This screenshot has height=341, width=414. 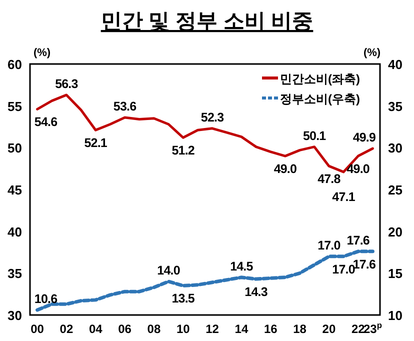 What do you see at coordinates (95, 329) in the screenshot?
I see `x-tick-label: 04` at bounding box center [95, 329].